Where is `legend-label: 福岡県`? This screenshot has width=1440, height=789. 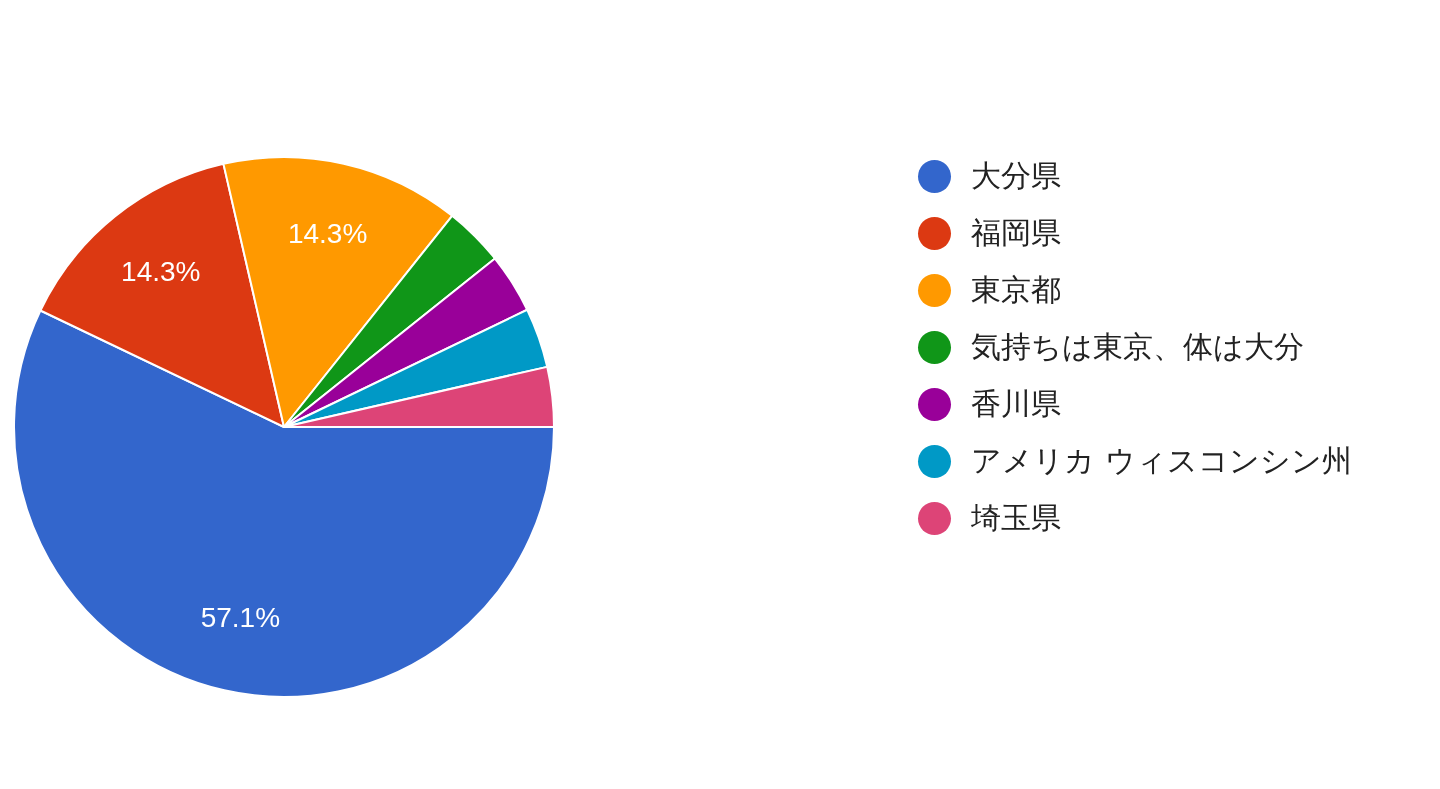 legend-label: 福岡県 is located at coordinates (1016, 233).